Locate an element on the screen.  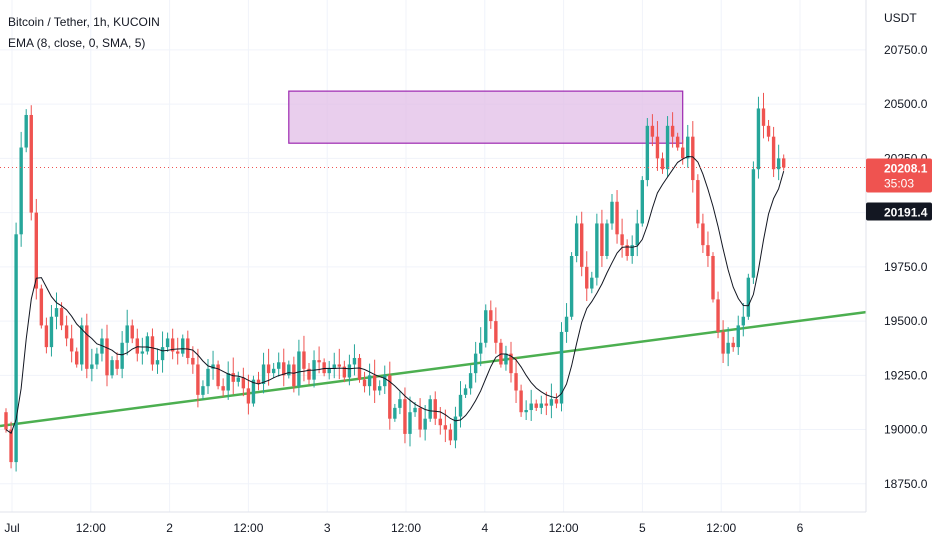
price-tick-label: 20500.0 is located at coordinates (906, 104).